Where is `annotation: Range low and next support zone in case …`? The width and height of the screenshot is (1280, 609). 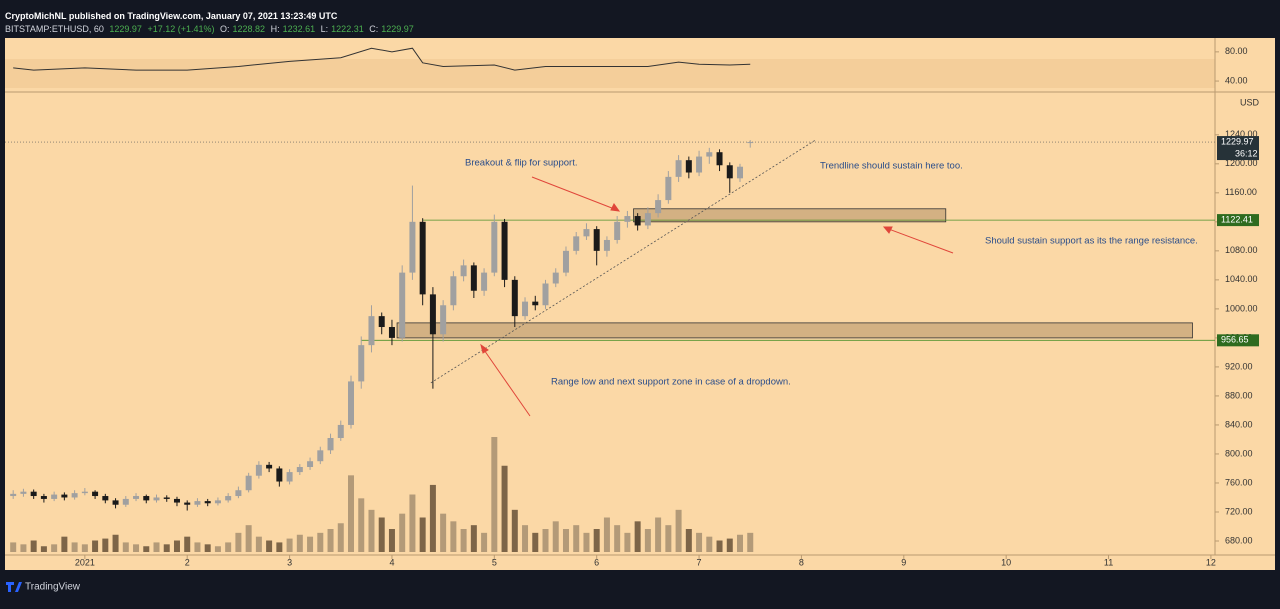
annotation: Range low and next support zone in case … is located at coordinates (671, 382).